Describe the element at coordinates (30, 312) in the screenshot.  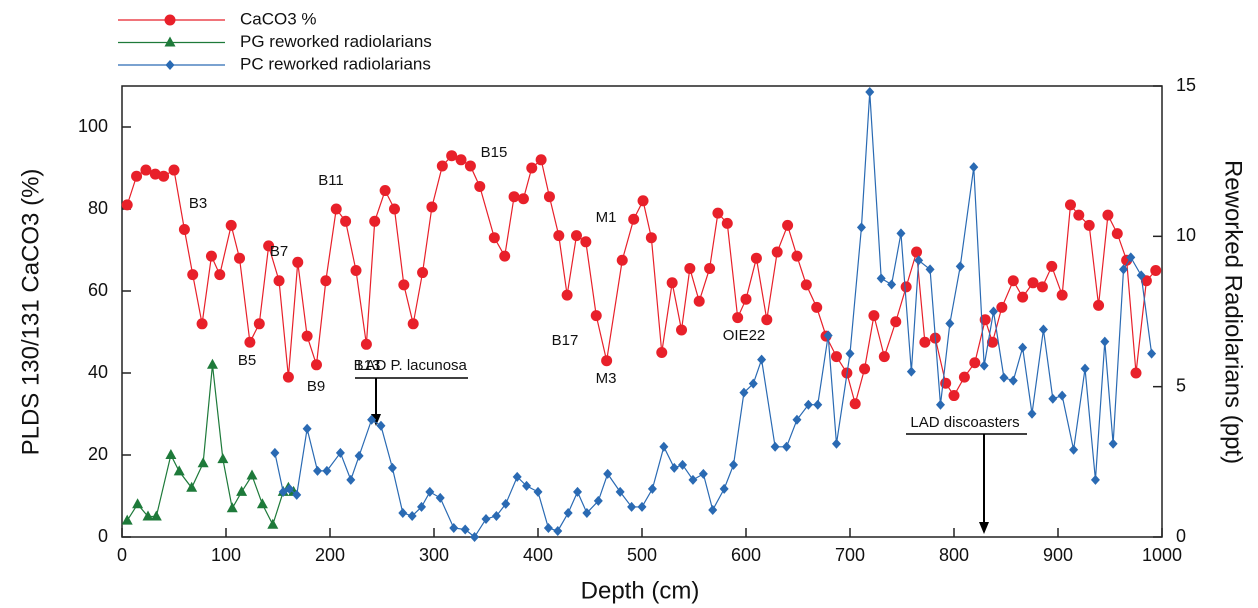
I see `y-axis-label: PLDS 130/131 CaCO3 (%)` at that location.